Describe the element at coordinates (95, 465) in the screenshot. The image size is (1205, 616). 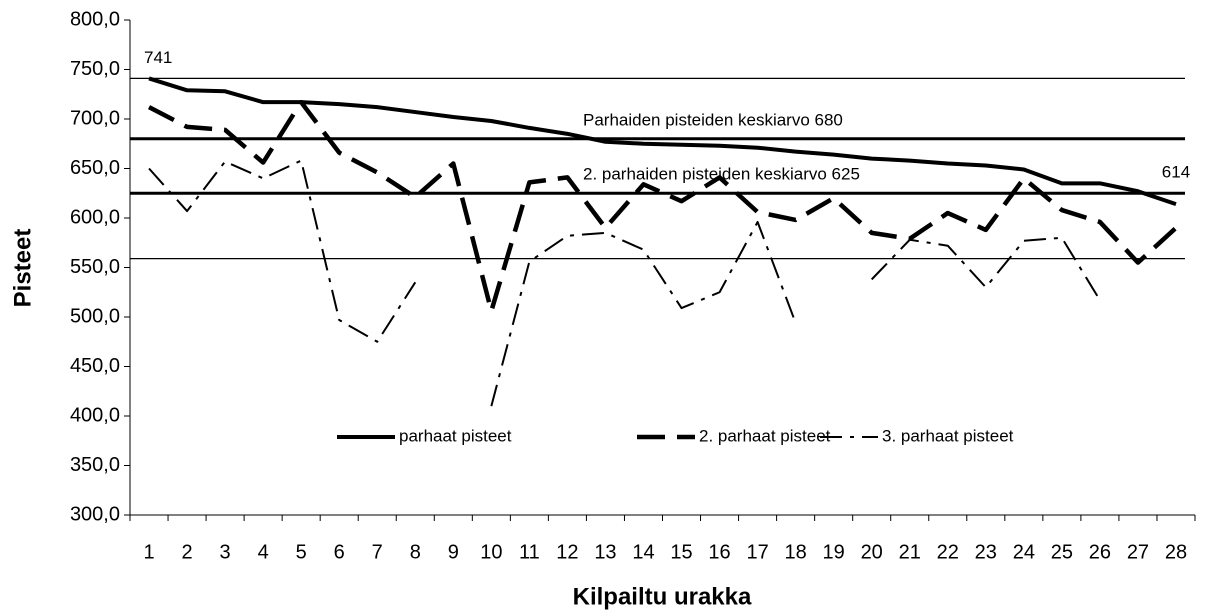
I see `y-tick-label: 350,0` at that location.